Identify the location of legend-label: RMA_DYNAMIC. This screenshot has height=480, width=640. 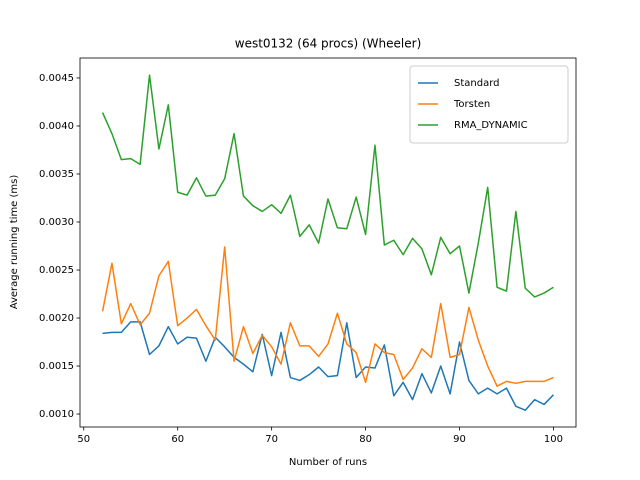
(491, 125).